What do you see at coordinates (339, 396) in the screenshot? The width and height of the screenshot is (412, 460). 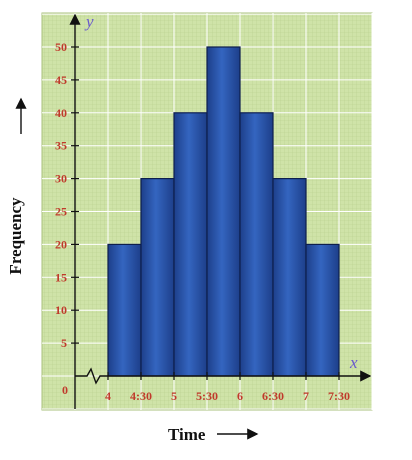 I see `x-tick-label: 7:30` at bounding box center [339, 396].